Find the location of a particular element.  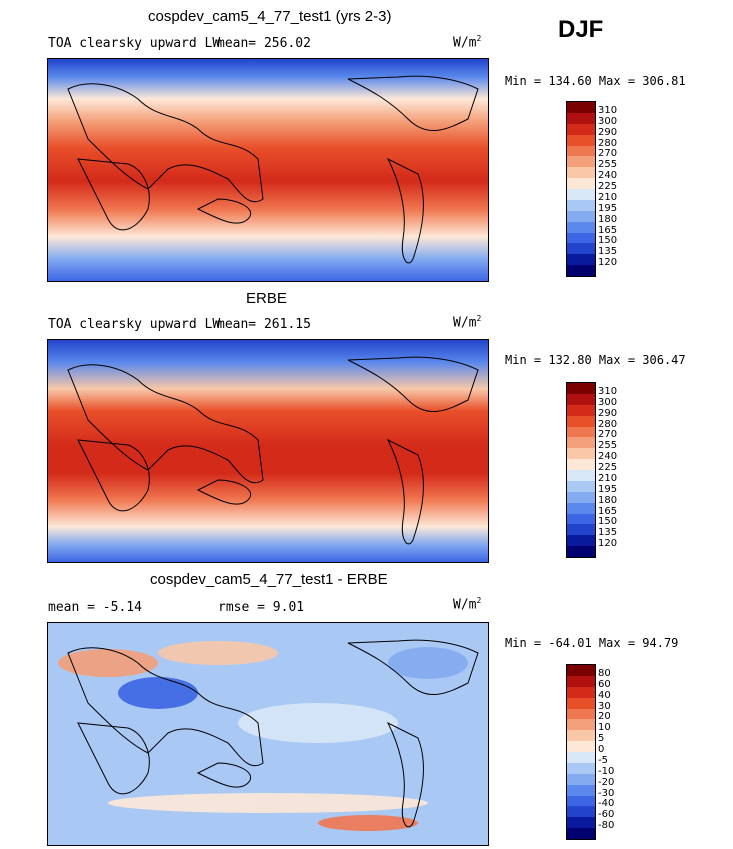

colorbar-tick-label: -60 is located at coordinates (606, 815).